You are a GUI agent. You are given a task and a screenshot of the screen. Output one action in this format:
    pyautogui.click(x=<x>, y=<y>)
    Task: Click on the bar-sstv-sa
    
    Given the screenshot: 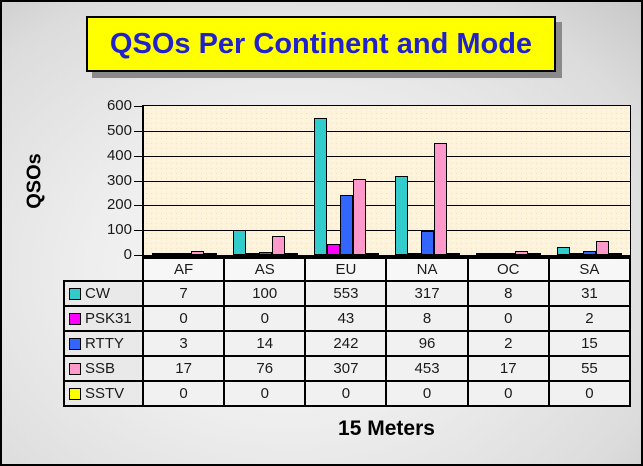 What is the action you would take?
    pyautogui.click(x=615, y=254)
    